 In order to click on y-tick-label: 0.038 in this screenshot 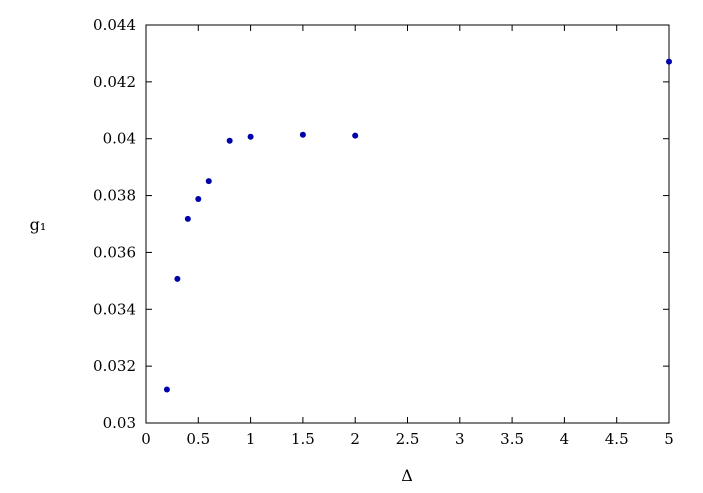, I will do `click(114, 196)`.